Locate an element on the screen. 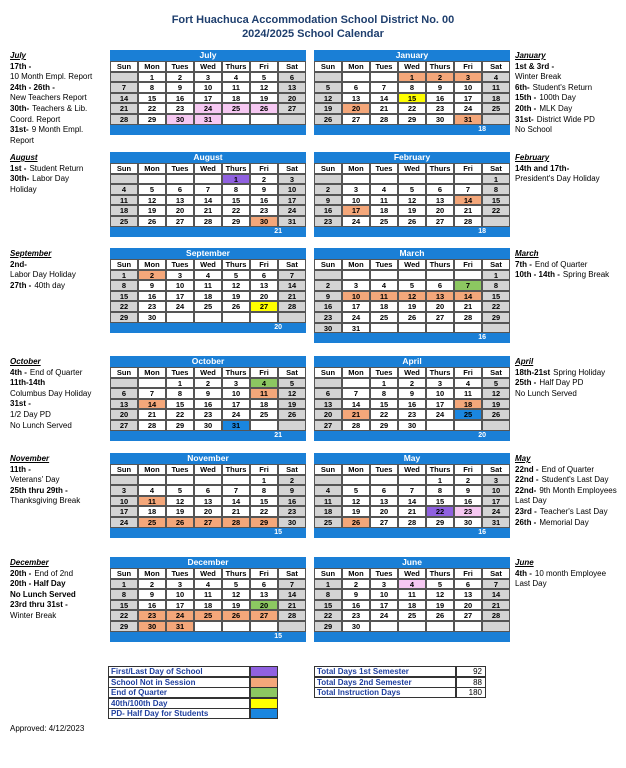 Image resolution: width=626 pixels, height=768 pixels. month-header: July is located at coordinates (208, 55).